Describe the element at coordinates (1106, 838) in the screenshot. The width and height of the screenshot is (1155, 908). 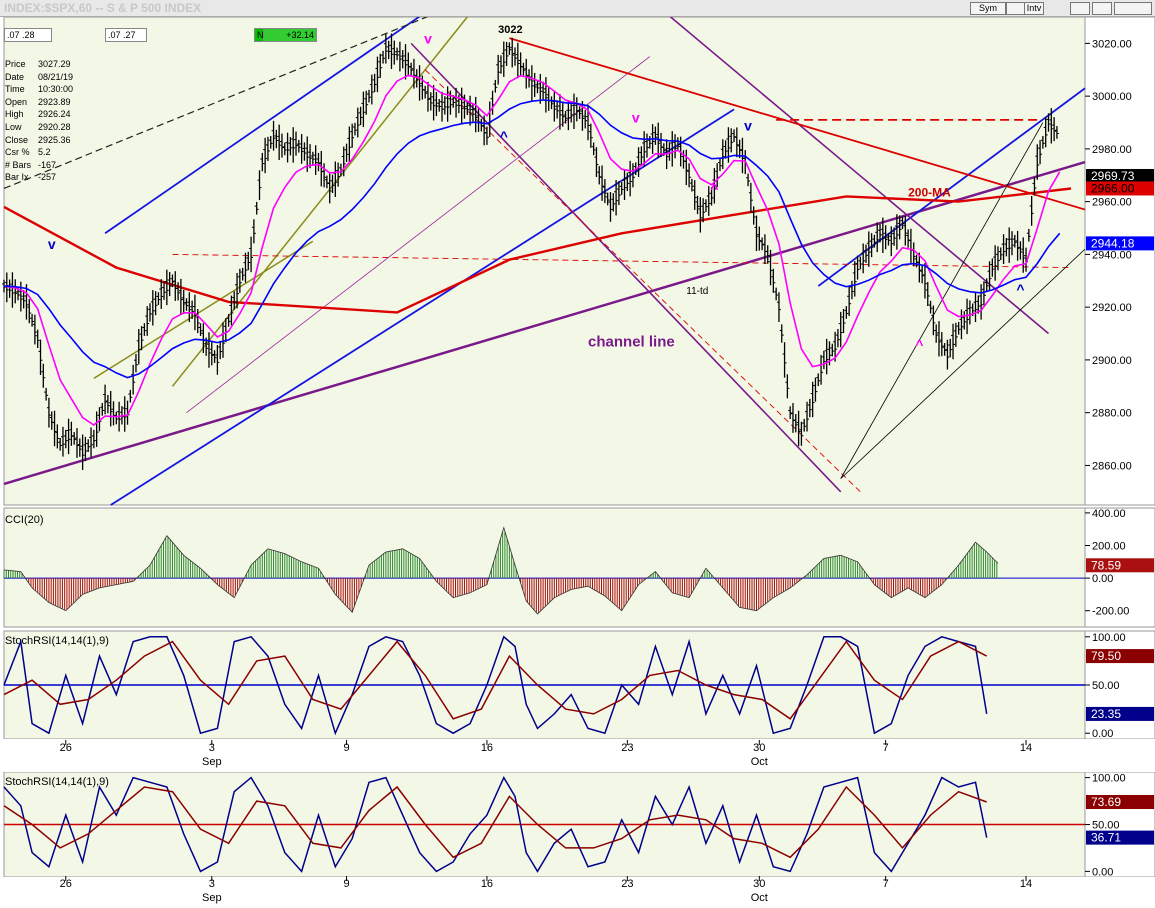
I see `stoch-k-value: 36.71` at that location.